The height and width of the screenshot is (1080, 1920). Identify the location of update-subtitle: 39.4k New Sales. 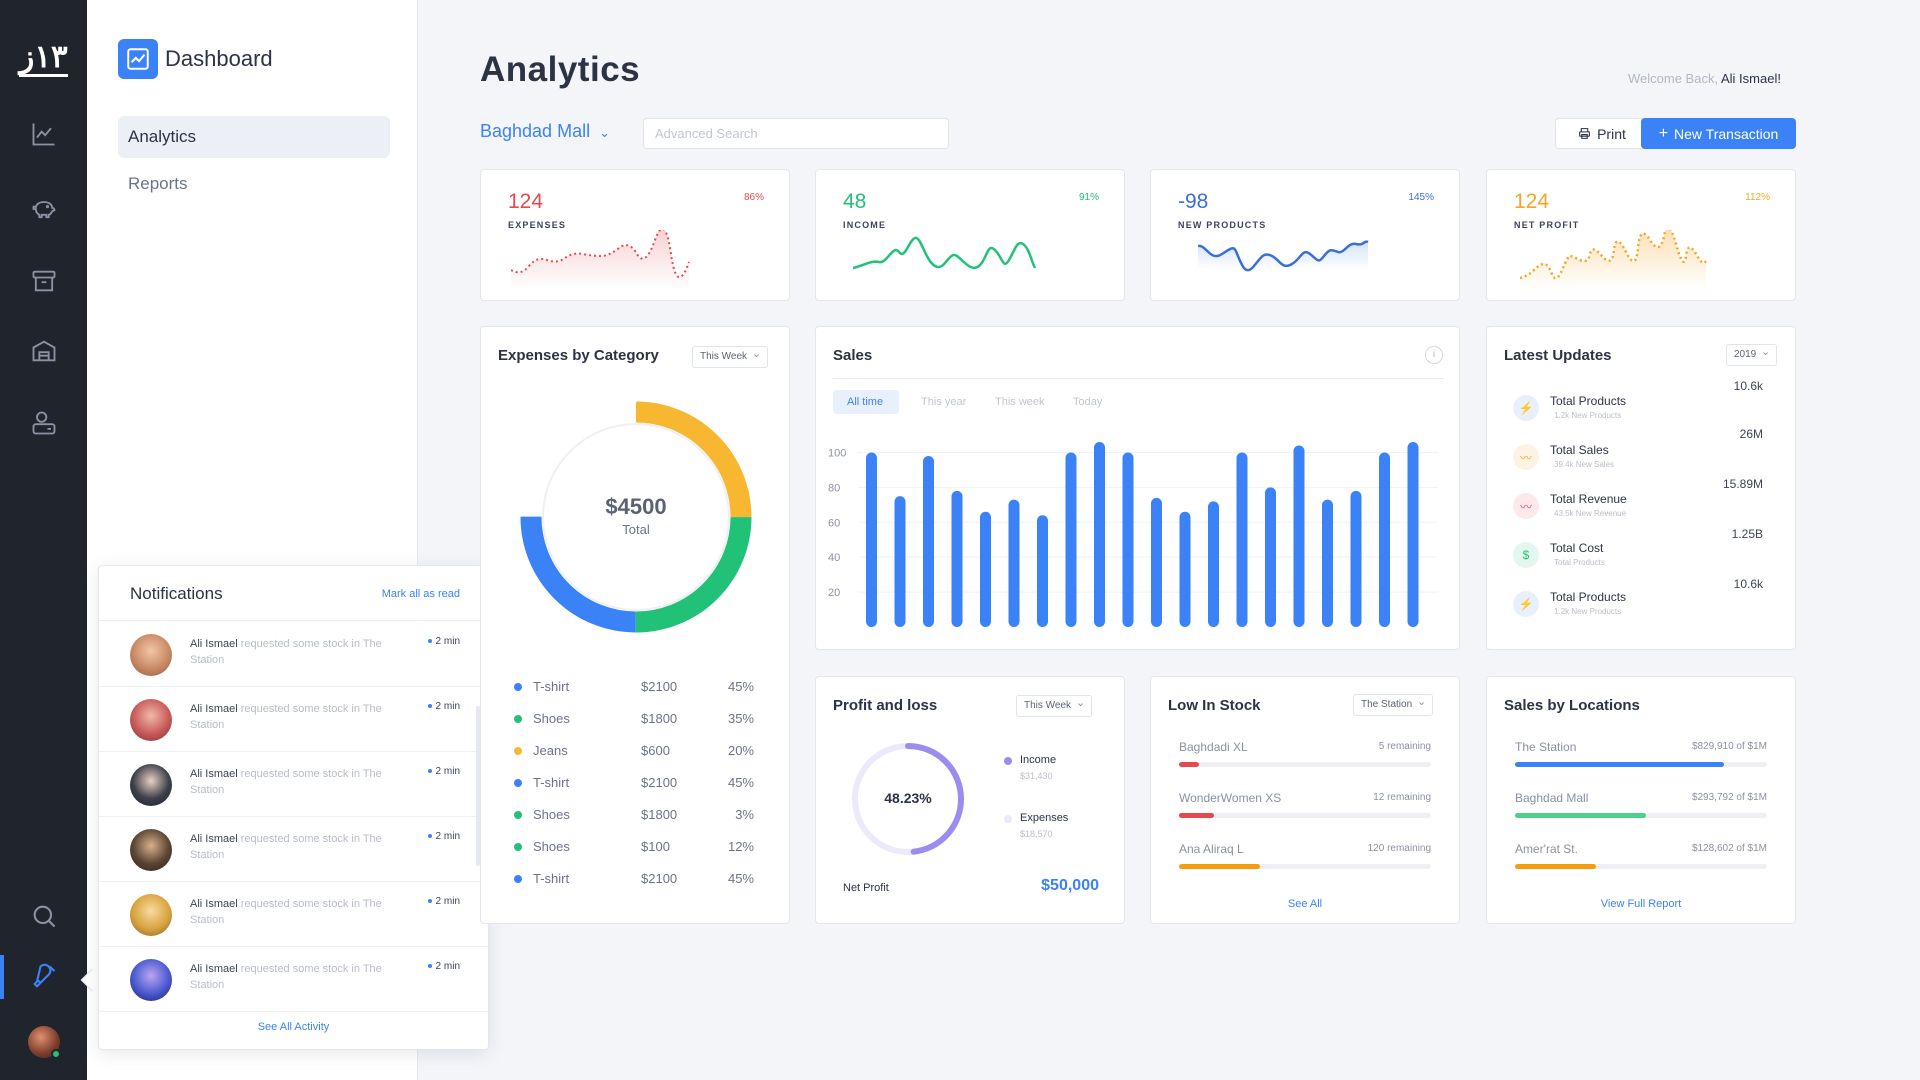
(1584, 464).